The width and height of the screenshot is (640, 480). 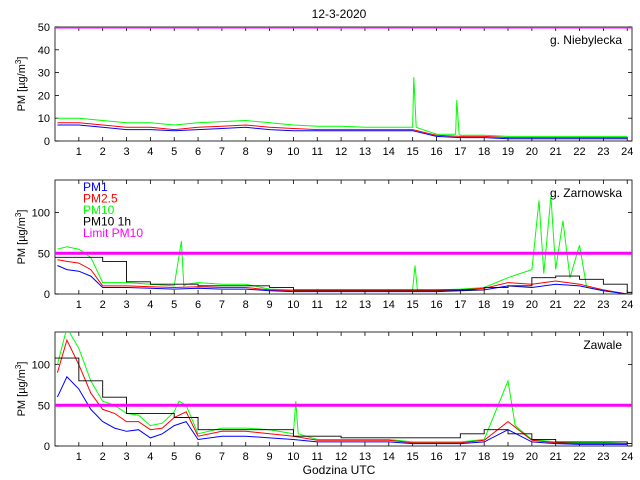 I want to click on figure-title: 12-3-2020, so click(x=339, y=14).